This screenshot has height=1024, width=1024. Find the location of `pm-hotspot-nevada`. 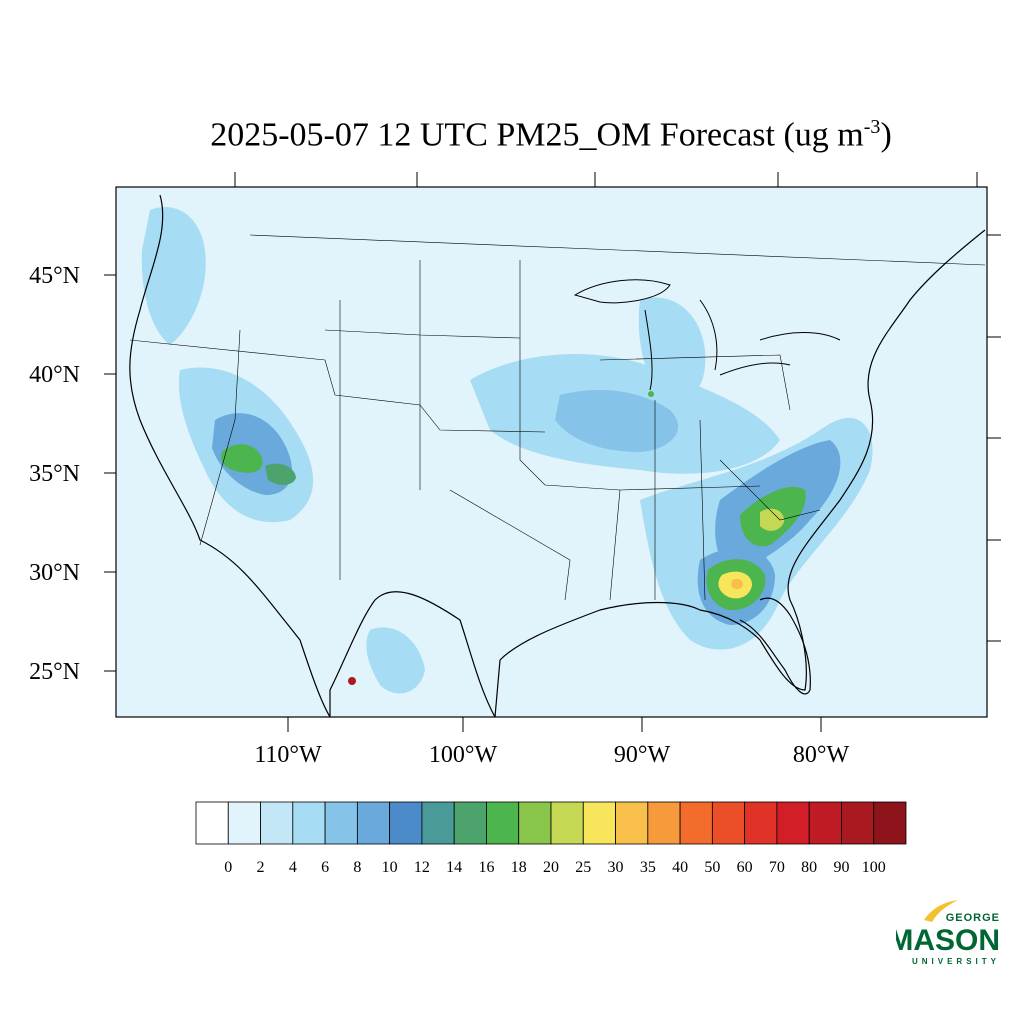

pm-hotspot-nevada is located at coordinates (242, 458).